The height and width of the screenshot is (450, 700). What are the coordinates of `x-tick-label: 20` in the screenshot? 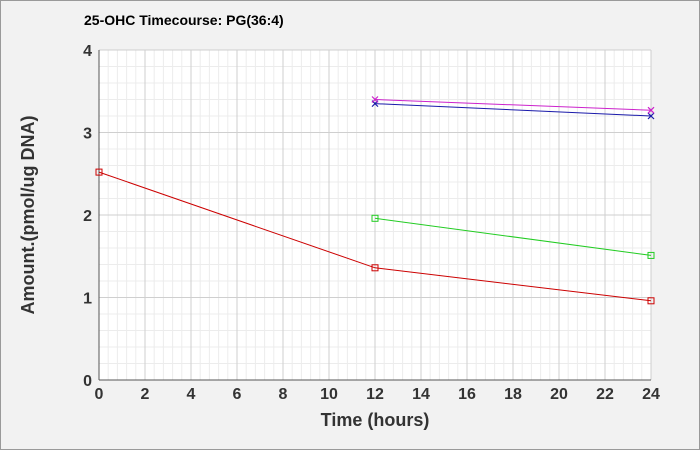 It's located at (559, 394).